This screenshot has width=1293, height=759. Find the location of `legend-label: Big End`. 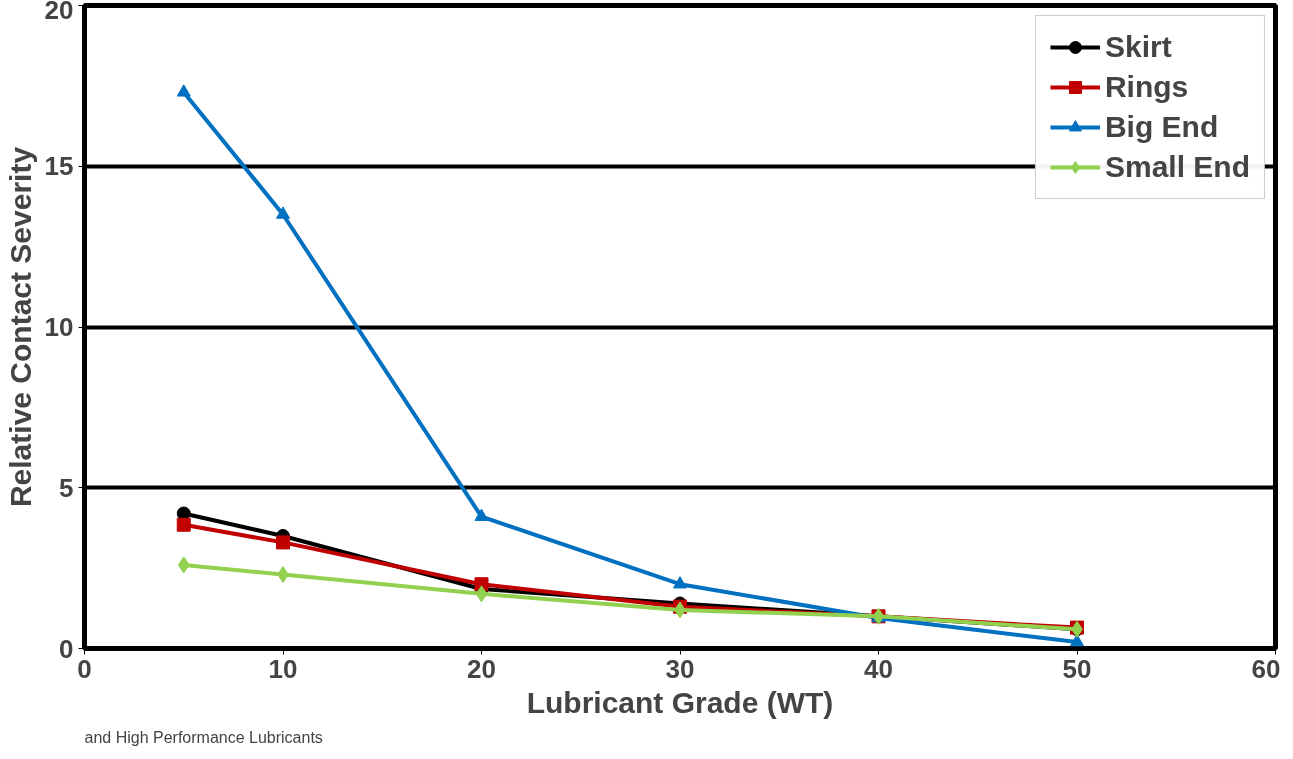

legend-label: Big End is located at coordinates (1161, 127).